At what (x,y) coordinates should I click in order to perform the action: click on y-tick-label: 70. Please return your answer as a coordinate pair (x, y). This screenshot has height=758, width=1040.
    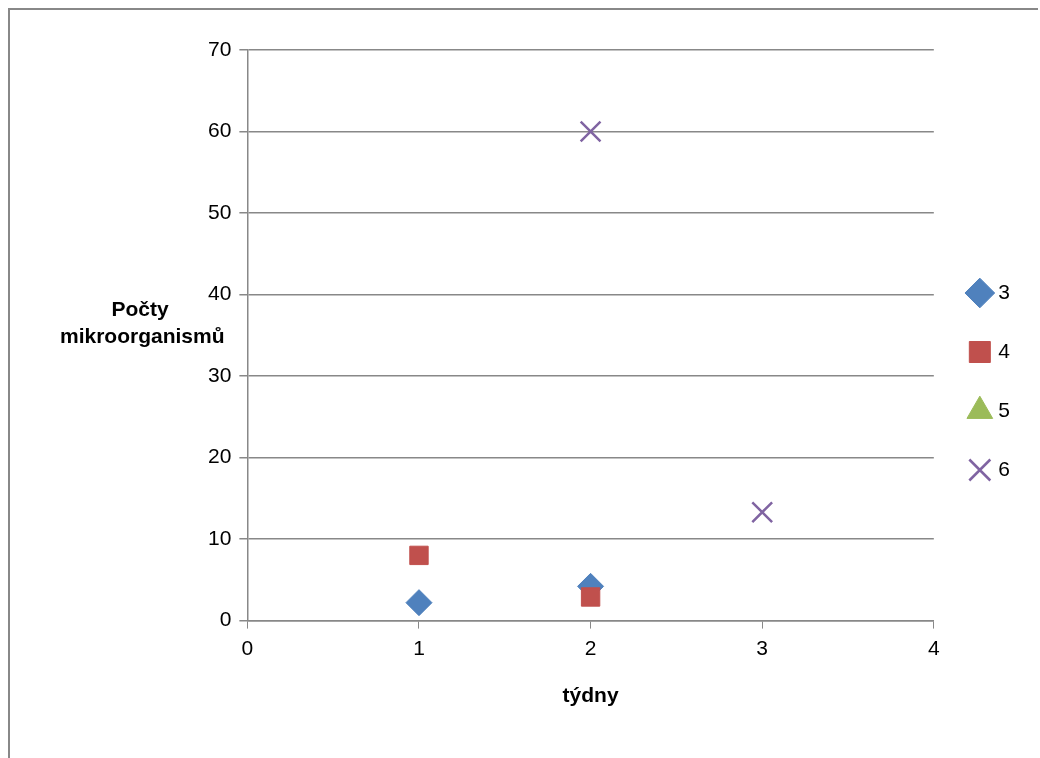
    Looking at the image, I should click on (220, 48).